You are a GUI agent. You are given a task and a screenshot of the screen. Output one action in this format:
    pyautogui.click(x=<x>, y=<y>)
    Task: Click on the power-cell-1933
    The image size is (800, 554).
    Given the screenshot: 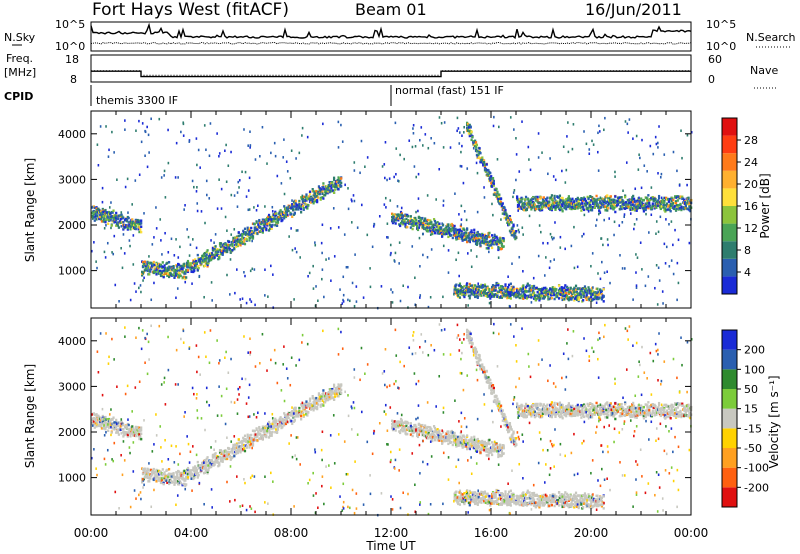 What is the action you would take?
    pyautogui.click(x=535, y=209)
    